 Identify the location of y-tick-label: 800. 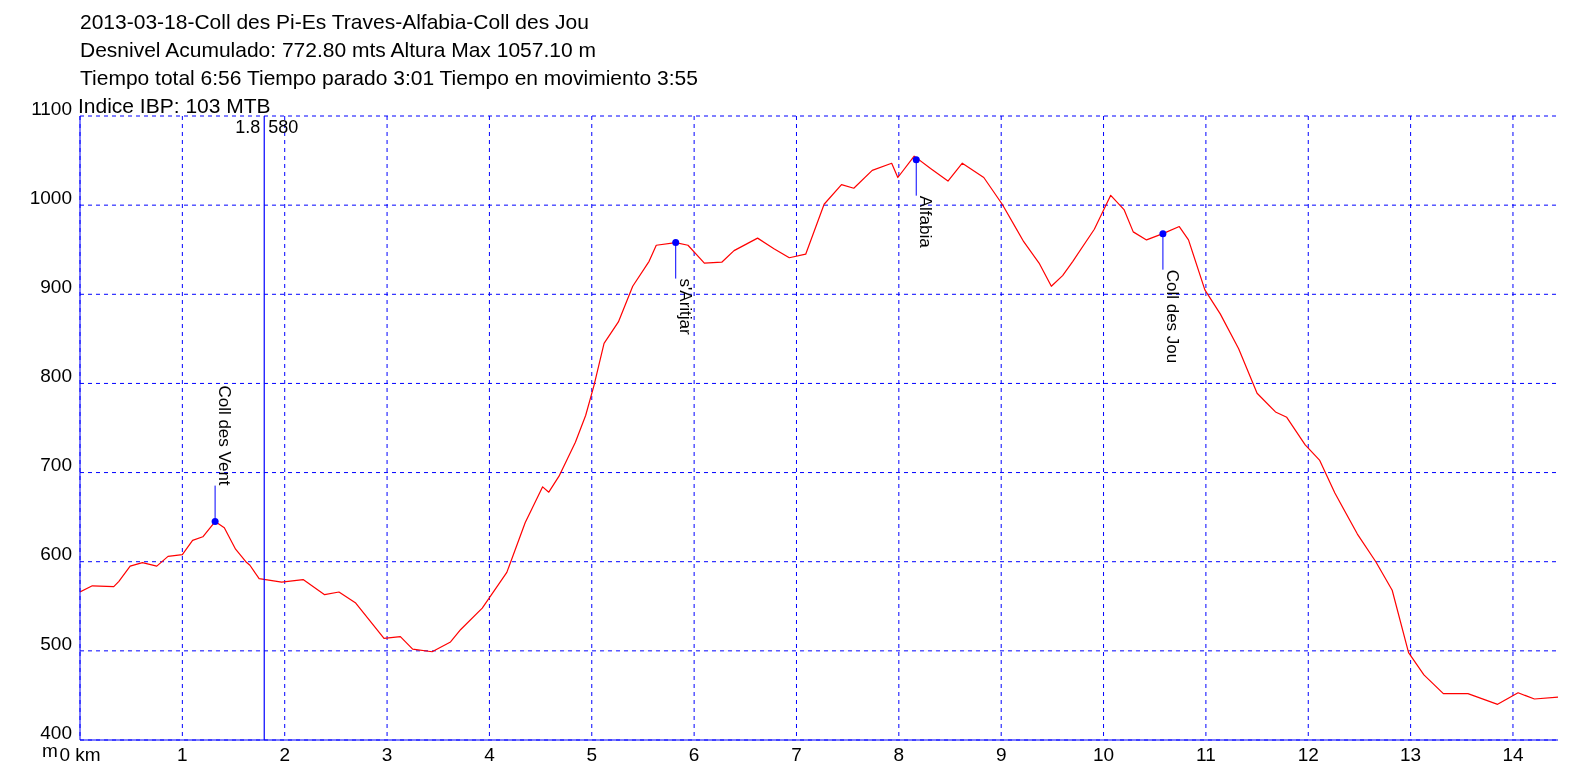
(56, 376).